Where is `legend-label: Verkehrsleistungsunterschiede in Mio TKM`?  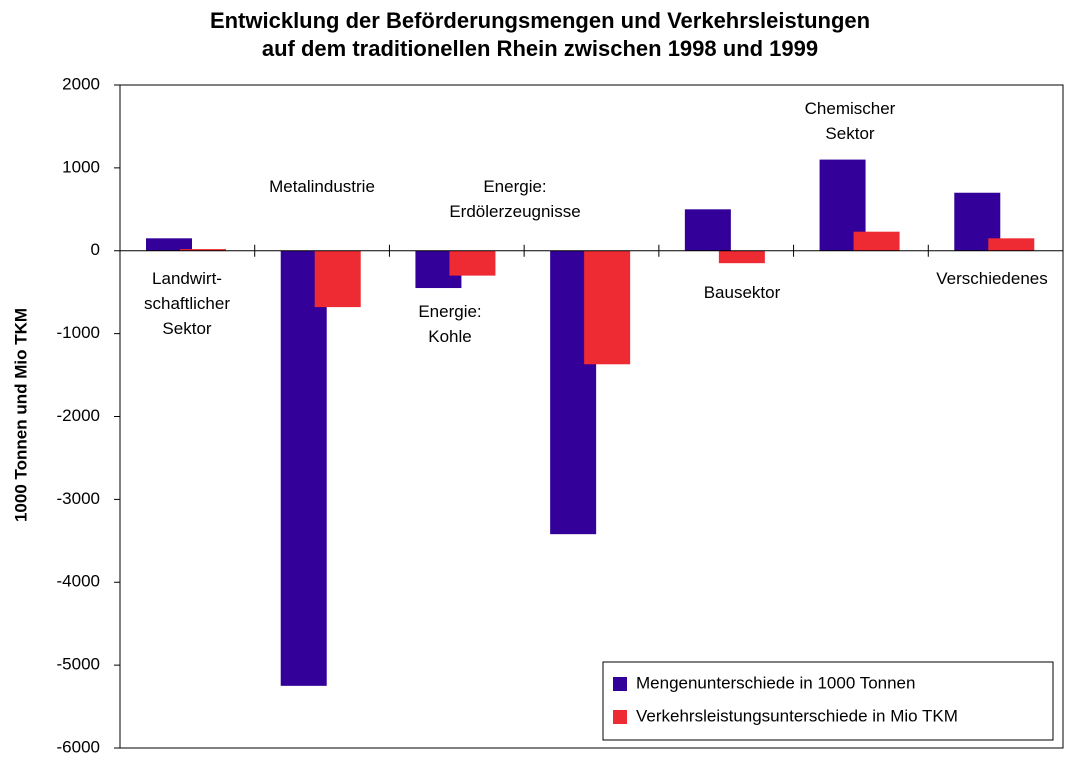
legend-label: Verkehrsleistungsunterschiede in Mio TKM is located at coordinates (797, 715).